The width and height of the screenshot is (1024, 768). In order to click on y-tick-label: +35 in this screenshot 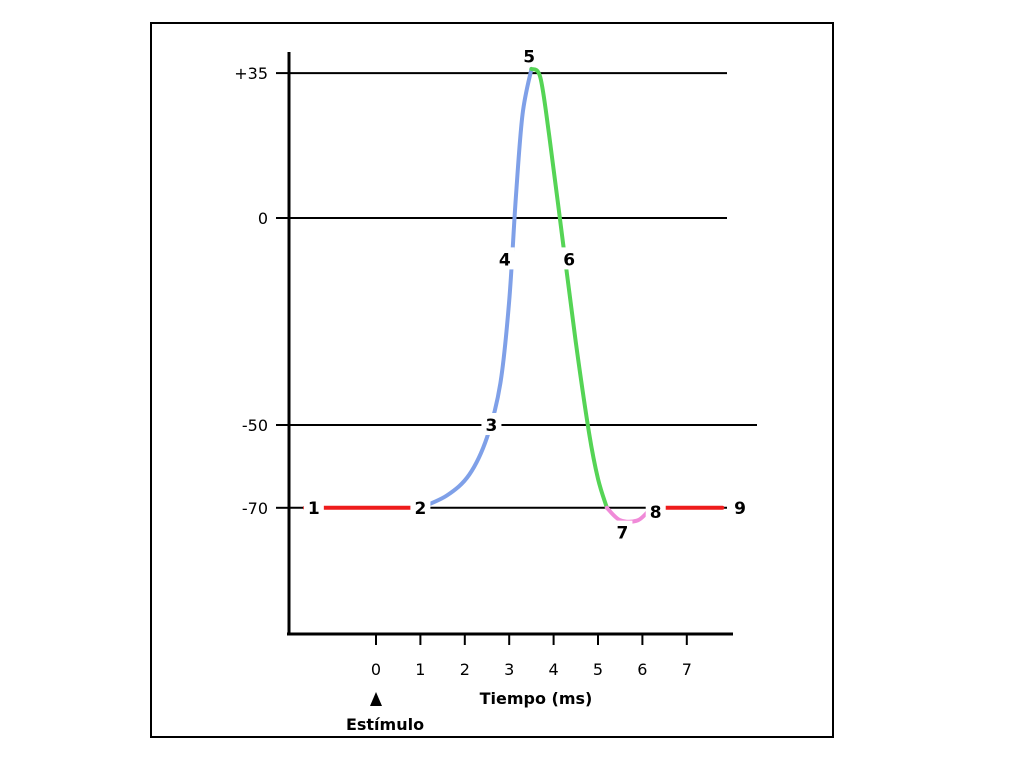, I will do `click(251, 73)`.